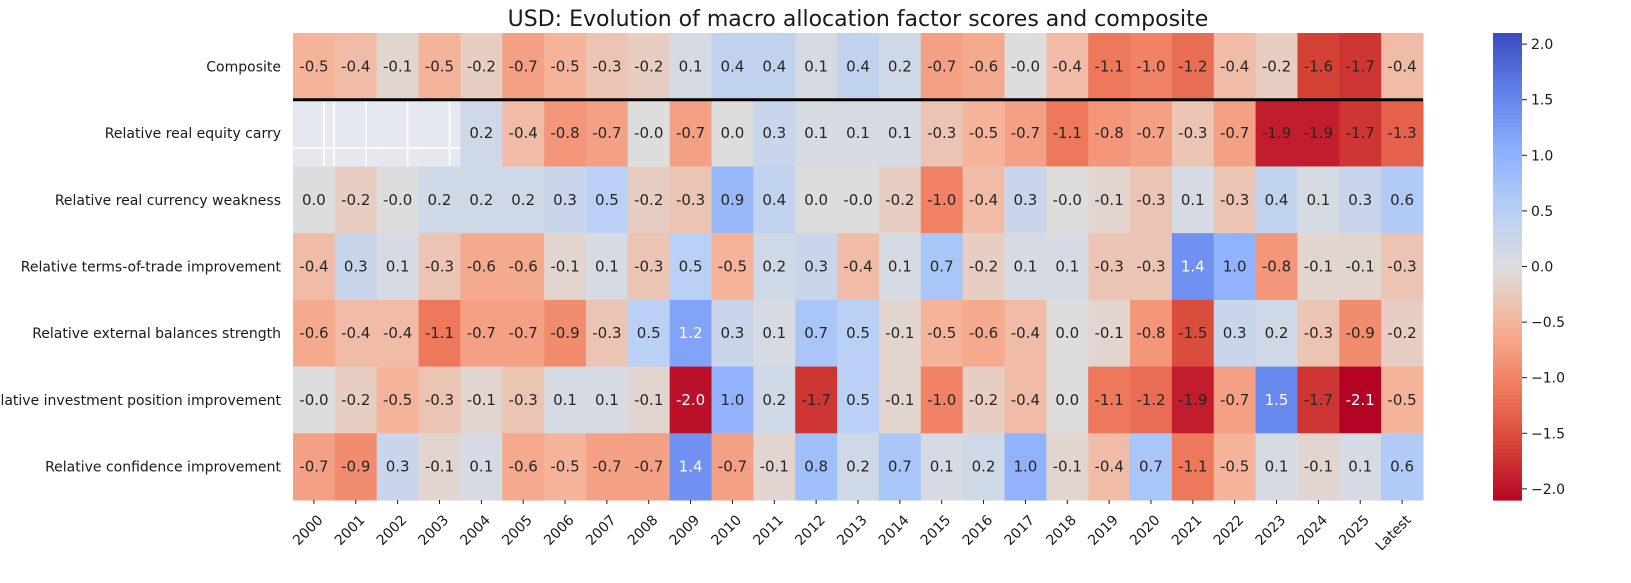 Image resolution: width=1631 pixels, height=583 pixels. What do you see at coordinates (156, 334) in the screenshot?
I see `row-label: Relative external balances strength` at bounding box center [156, 334].